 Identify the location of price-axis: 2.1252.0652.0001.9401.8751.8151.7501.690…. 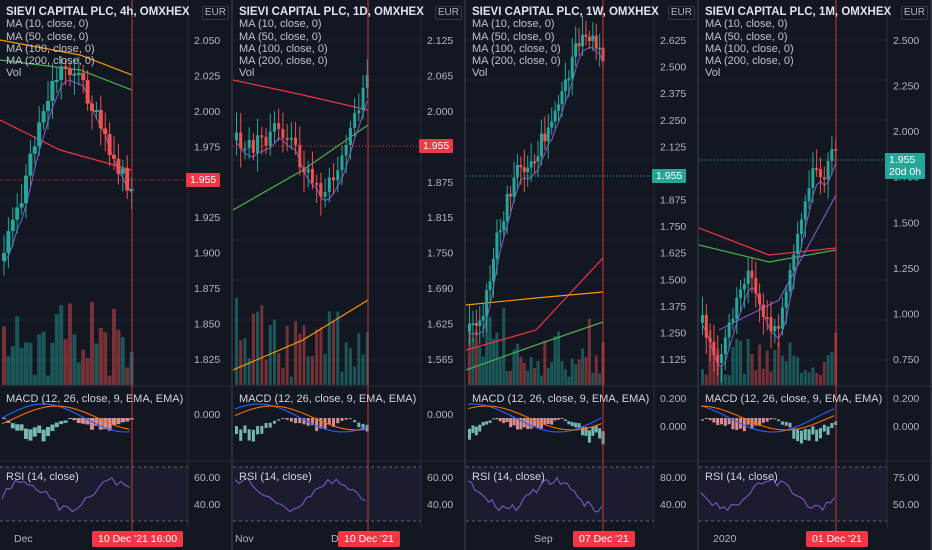
(440, 273).